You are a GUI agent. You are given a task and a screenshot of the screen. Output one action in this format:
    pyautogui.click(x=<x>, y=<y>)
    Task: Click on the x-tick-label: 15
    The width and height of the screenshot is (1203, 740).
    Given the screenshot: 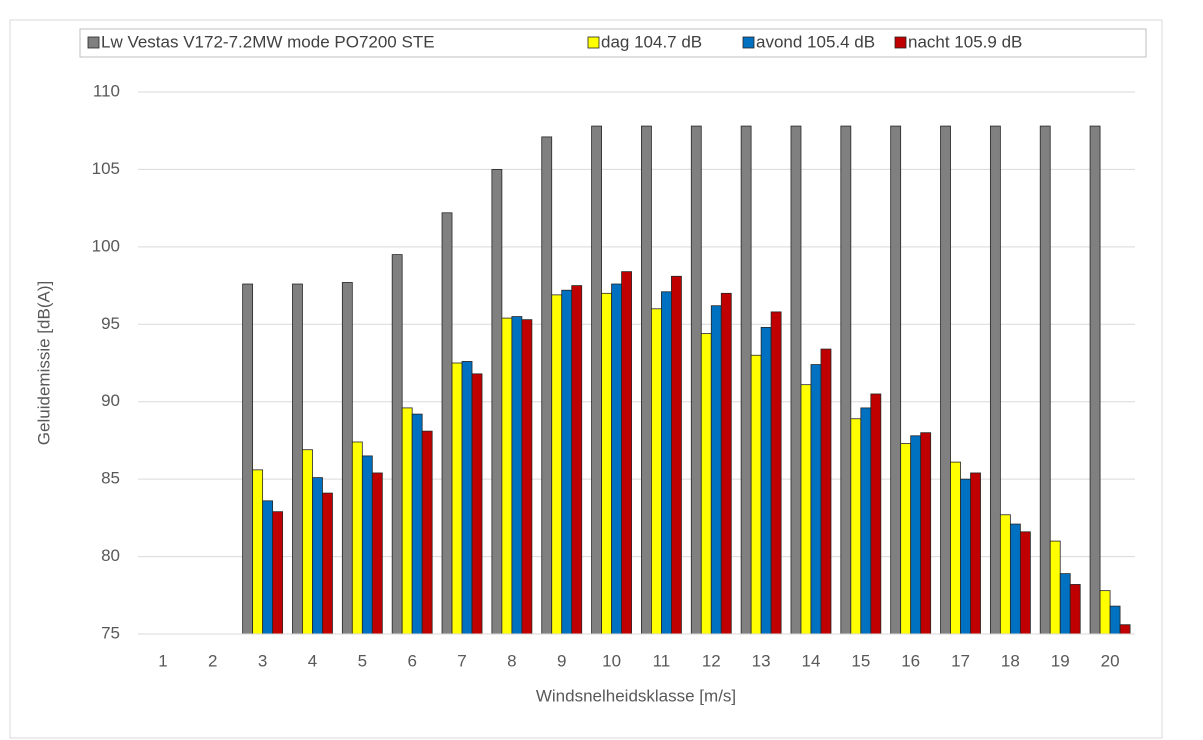 What is the action you would take?
    pyautogui.click(x=860, y=660)
    